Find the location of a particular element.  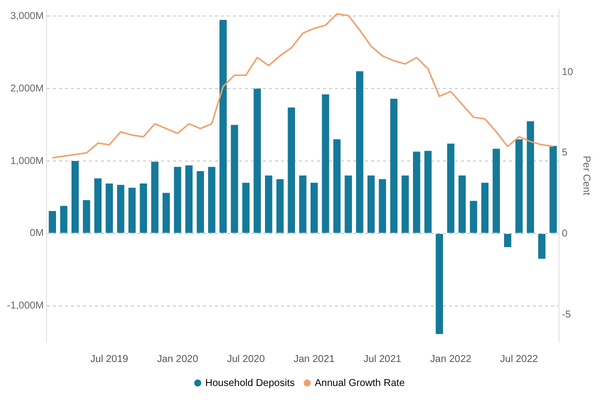

x-tick-label: Jan 2022 is located at coordinates (451, 359).